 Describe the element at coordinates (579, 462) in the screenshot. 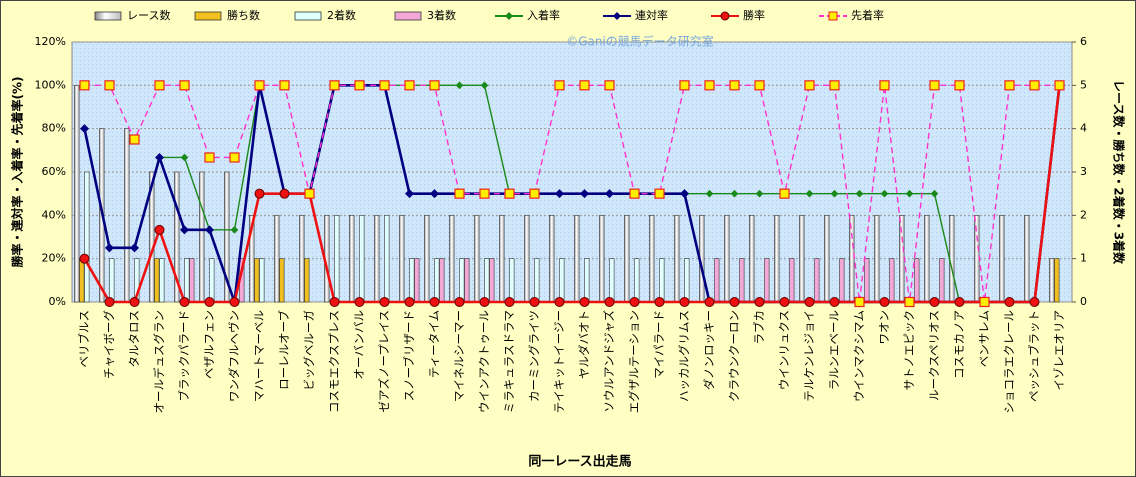

I see `x-axis-title: 同一レース出走馬` at that location.